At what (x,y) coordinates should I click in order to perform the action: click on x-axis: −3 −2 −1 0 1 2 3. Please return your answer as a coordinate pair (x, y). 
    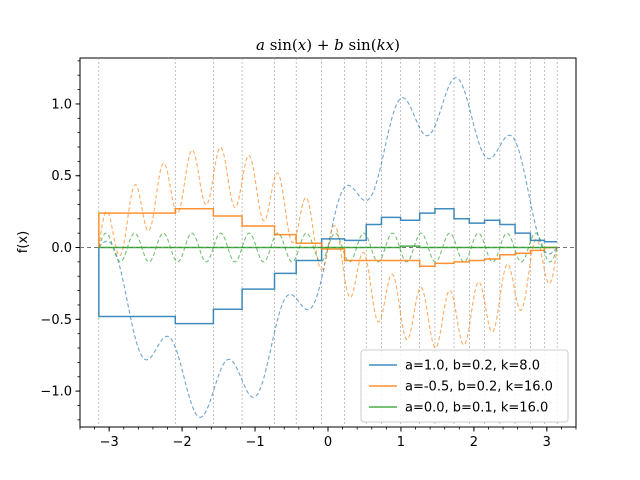
    Looking at the image, I should click on (328, 438).